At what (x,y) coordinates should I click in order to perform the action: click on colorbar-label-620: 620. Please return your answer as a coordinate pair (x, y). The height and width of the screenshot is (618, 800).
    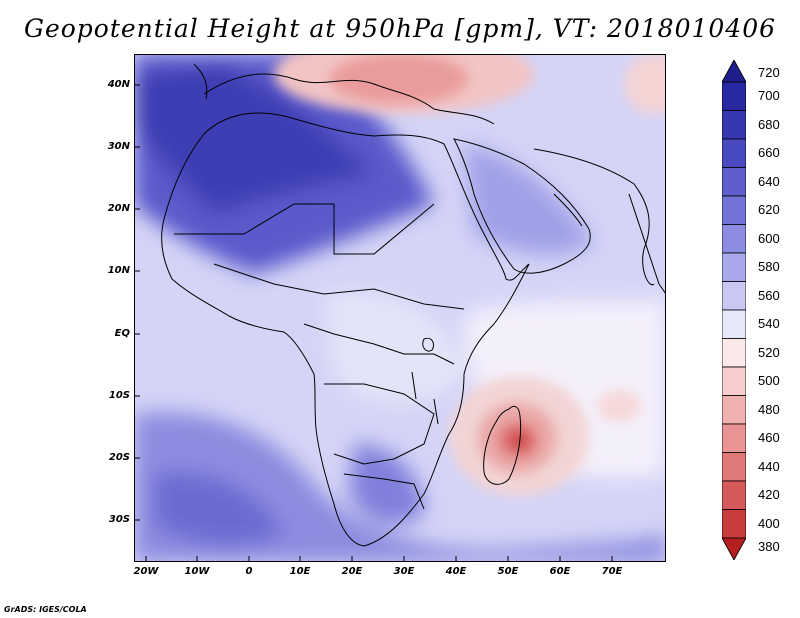
    Looking at the image, I should click on (769, 210).